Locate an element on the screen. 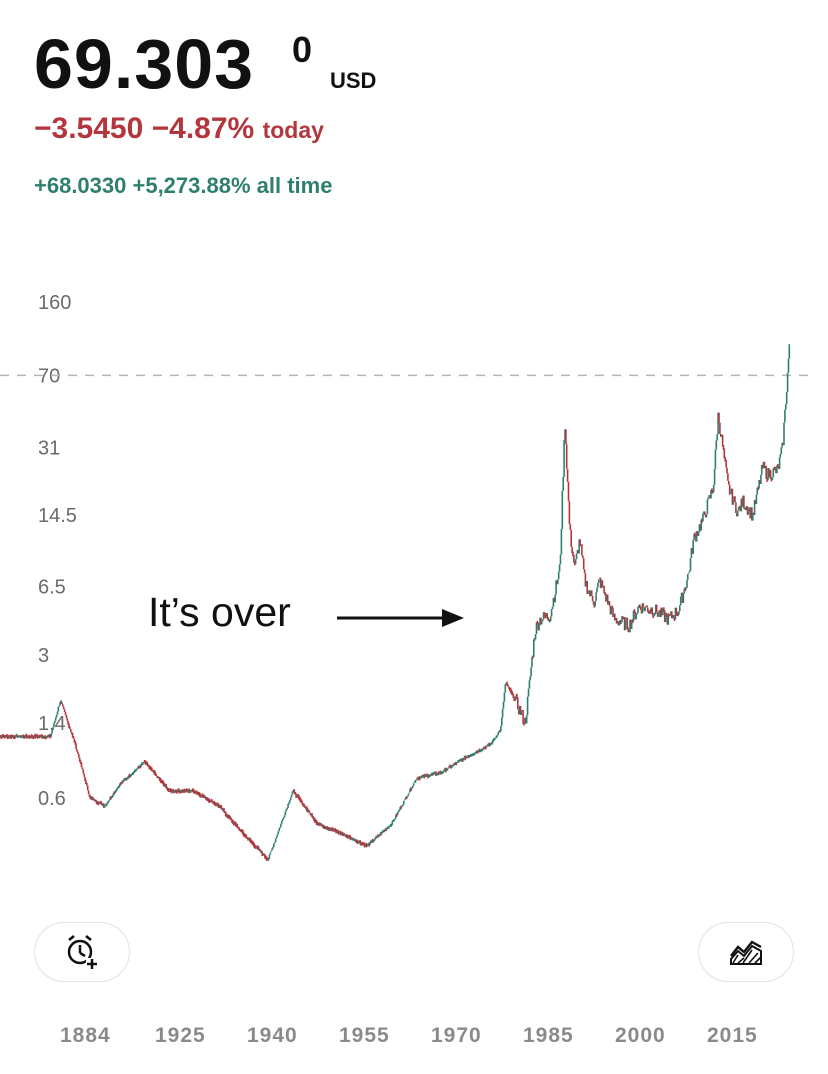  y-tick-label: 0.6 is located at coordinates (52, 799).